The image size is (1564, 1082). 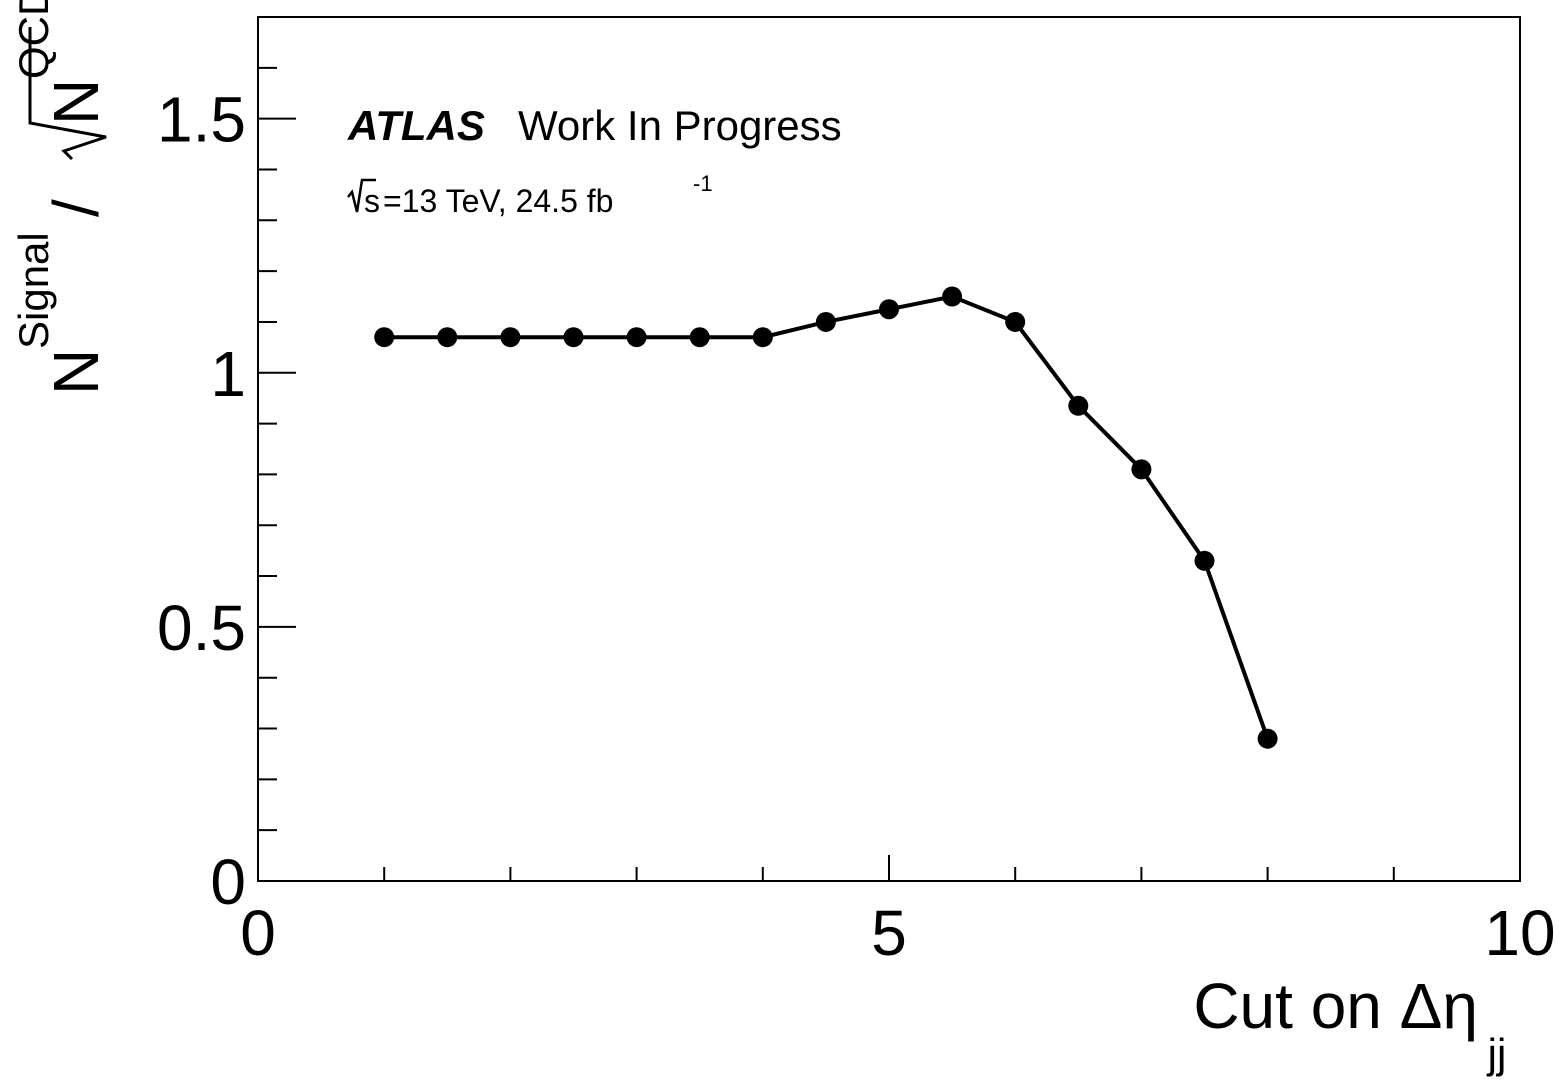 I want to click on status-label: Work In Progress, so click(x=680, y=125).